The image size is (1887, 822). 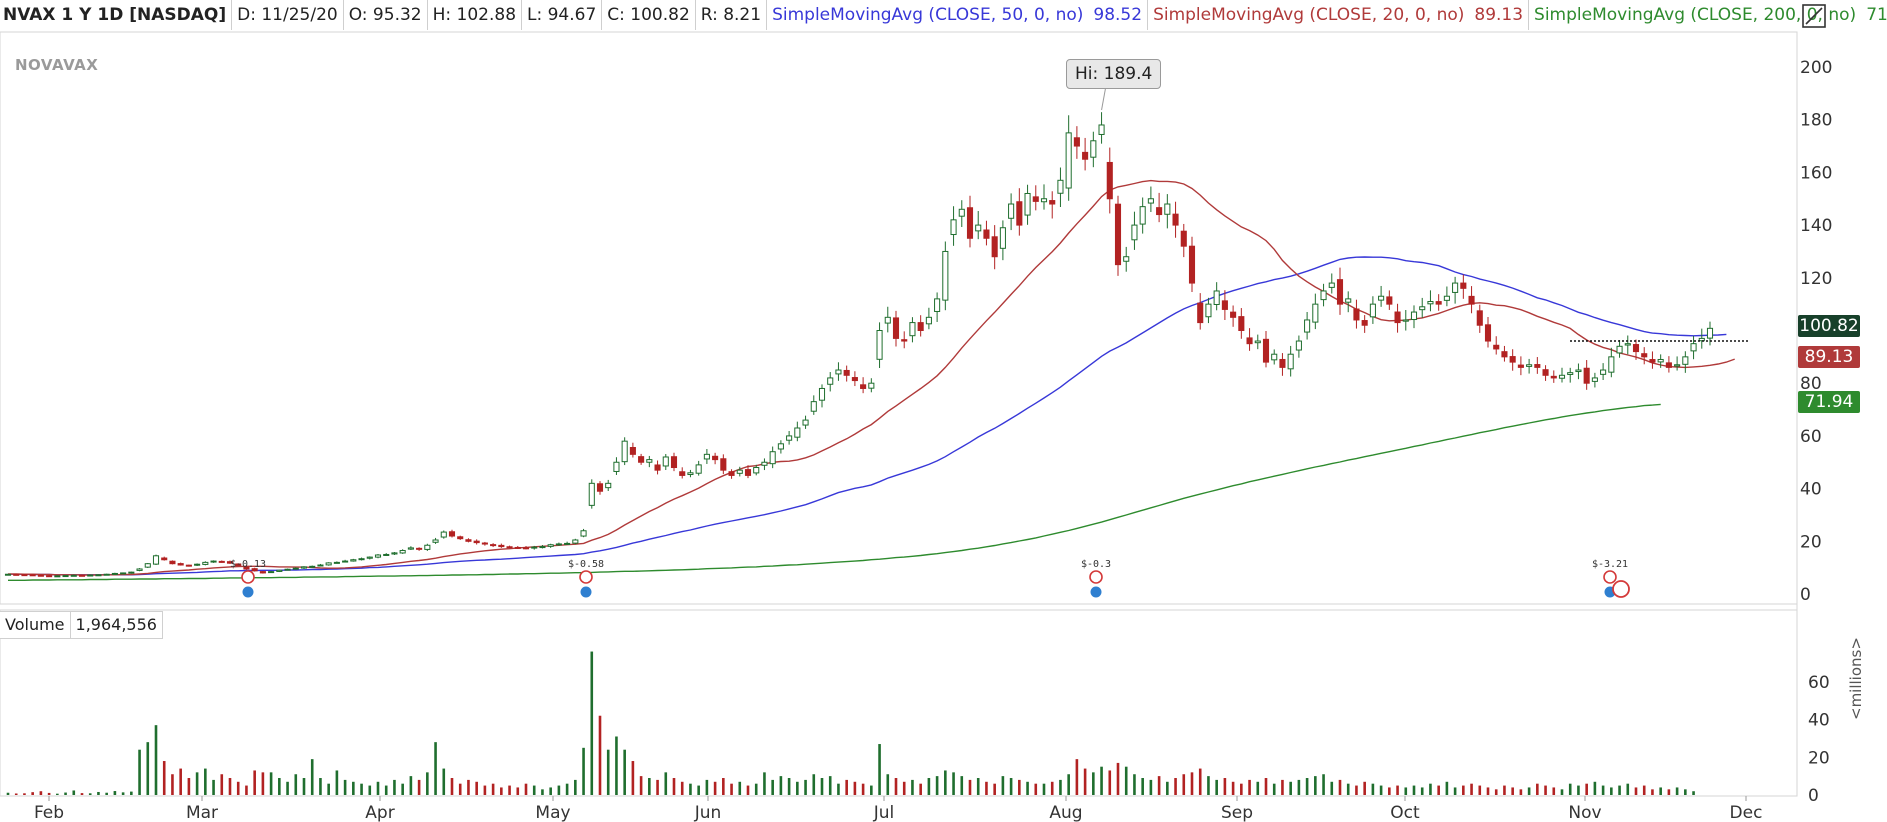 What do you see at coordinates (1805, 595) in the screenshot?
I see `price-tick-label: 0` at bounding box center [1805, 595].